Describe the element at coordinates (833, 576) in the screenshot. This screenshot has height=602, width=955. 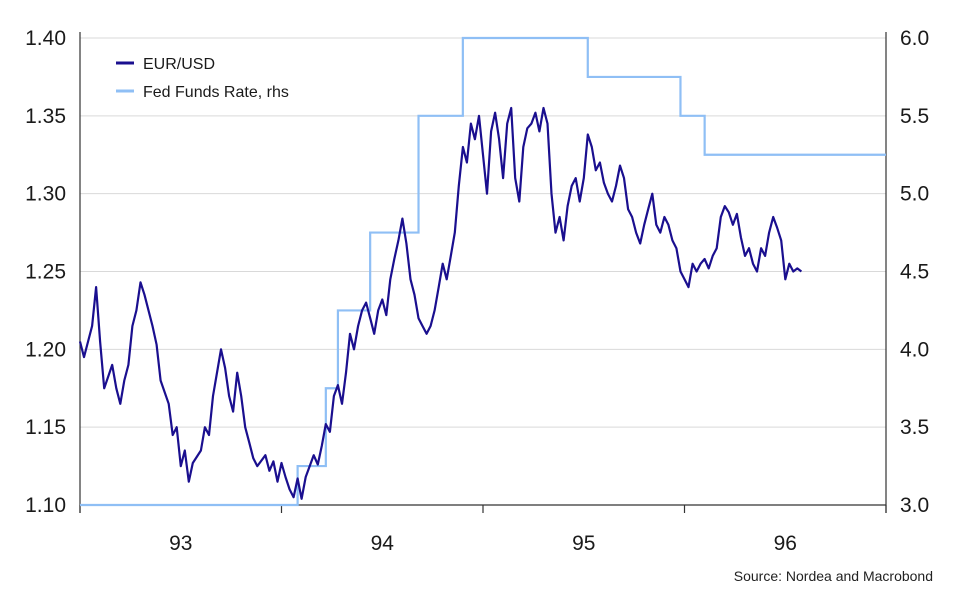
I see `source-note: Source: Nordea and Macrobond` at that location.